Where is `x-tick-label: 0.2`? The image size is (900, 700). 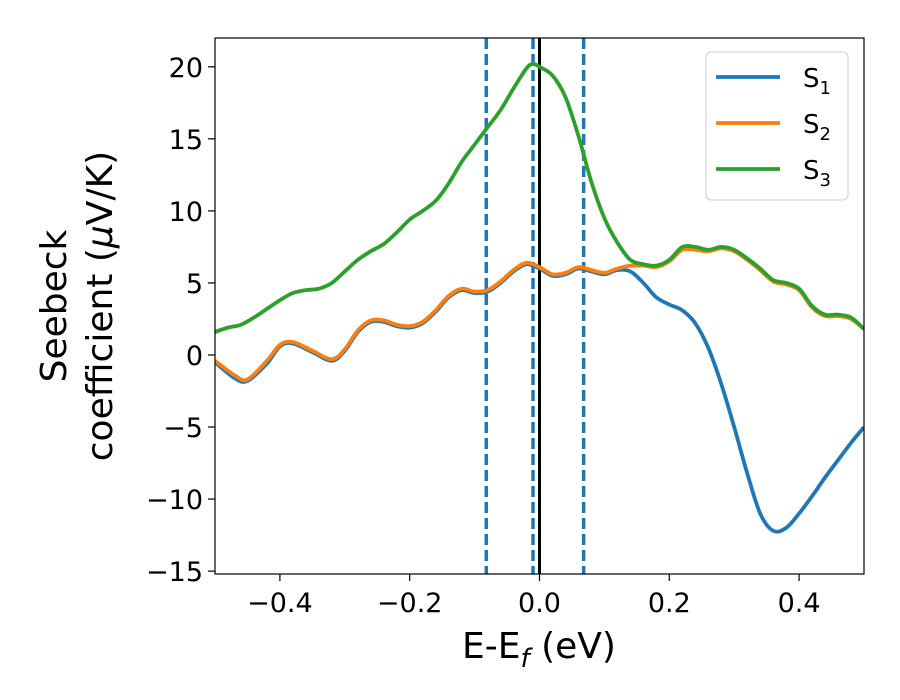 x-tick-label: 0.2 is located at coordinates (669, 603).